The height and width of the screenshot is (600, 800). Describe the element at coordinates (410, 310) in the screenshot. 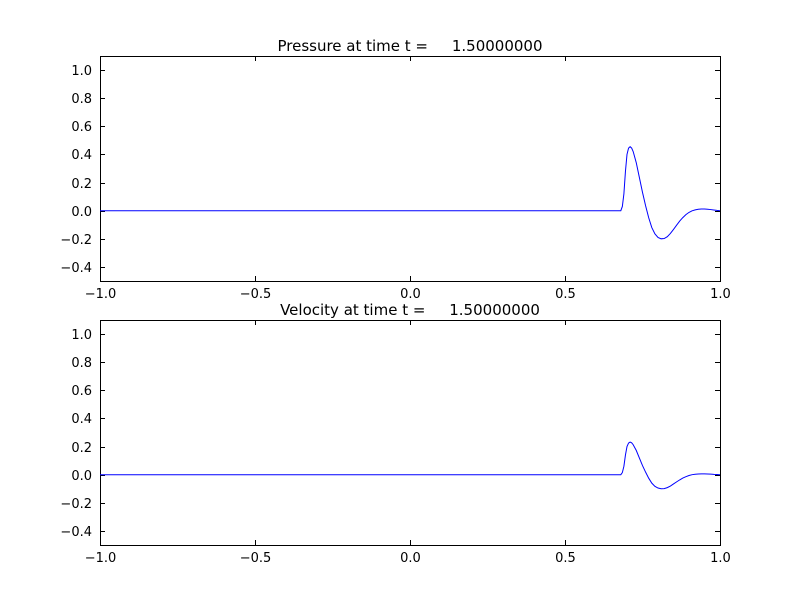

I see `velocity-chart-title: Velocity at time t = 1.50000000` at that location.